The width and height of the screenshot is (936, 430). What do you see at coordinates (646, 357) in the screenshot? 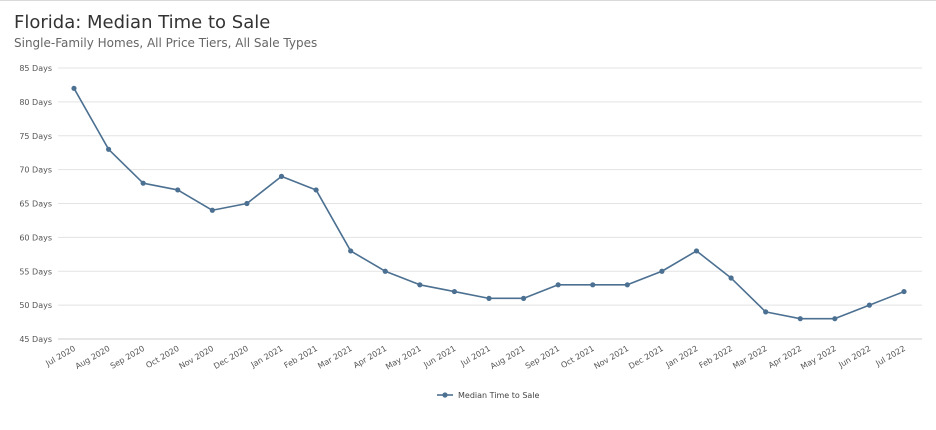
I see `x-tick-label: Dec 2021` at bounding box center [646, 357].